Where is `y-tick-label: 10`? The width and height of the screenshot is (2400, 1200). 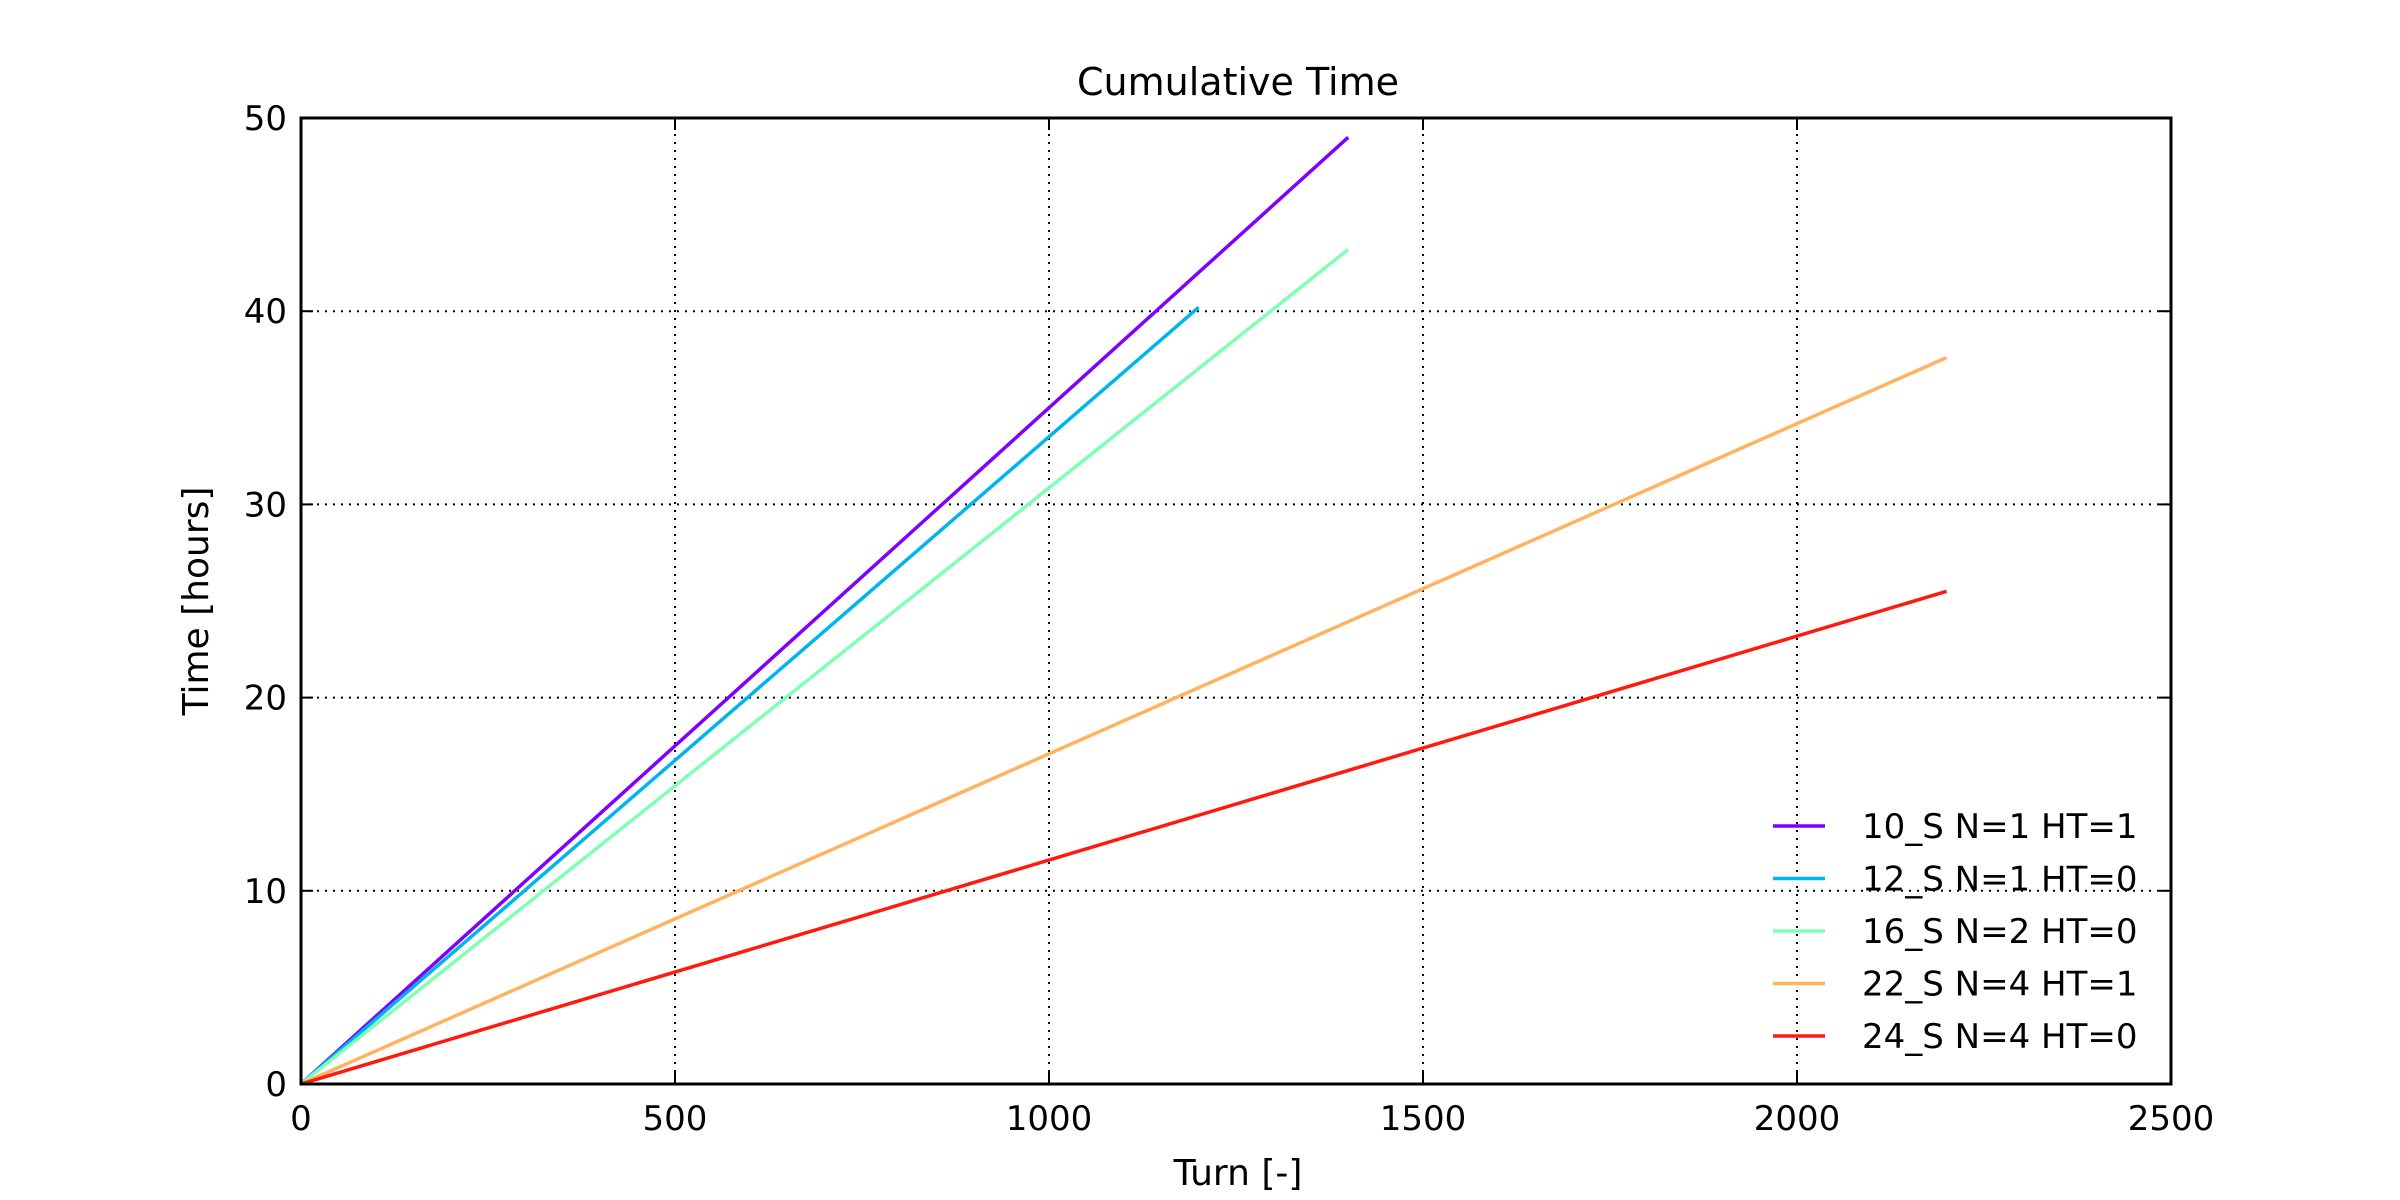
y-tick-label: 10 is located at coordinates (265, 892).